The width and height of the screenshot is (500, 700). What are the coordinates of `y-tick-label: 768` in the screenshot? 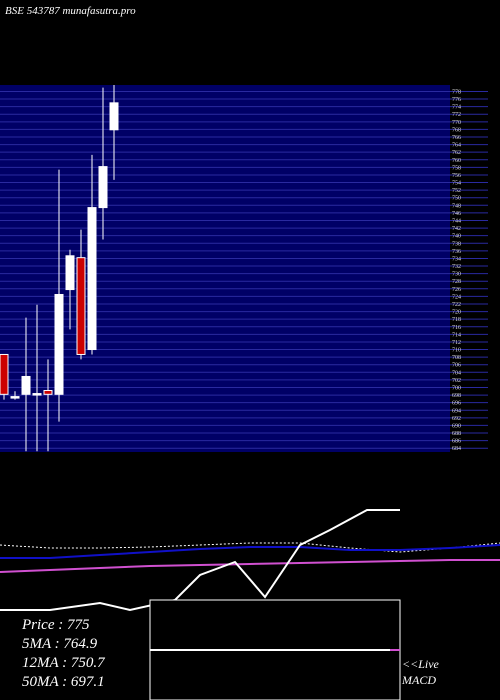 It's located at (456, 130).